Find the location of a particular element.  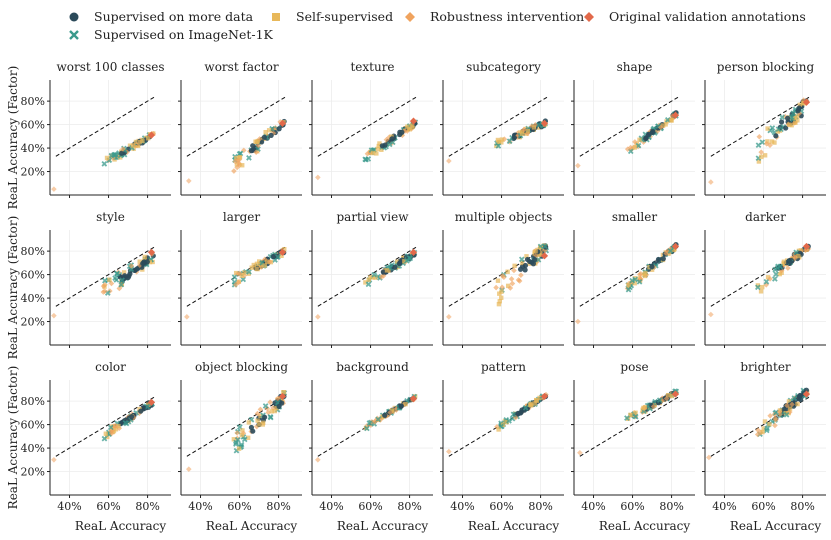

panel-title: smaller is located at coordinates (634, 217).